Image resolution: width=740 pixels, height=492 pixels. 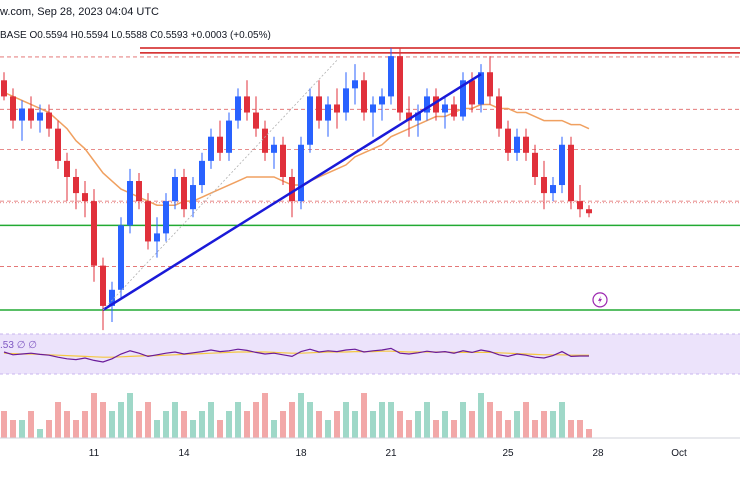 What do you see at coordinates (48, 35) in the screenshot?
I see `open-value: O0.5594` at bounding box center [48, 35].